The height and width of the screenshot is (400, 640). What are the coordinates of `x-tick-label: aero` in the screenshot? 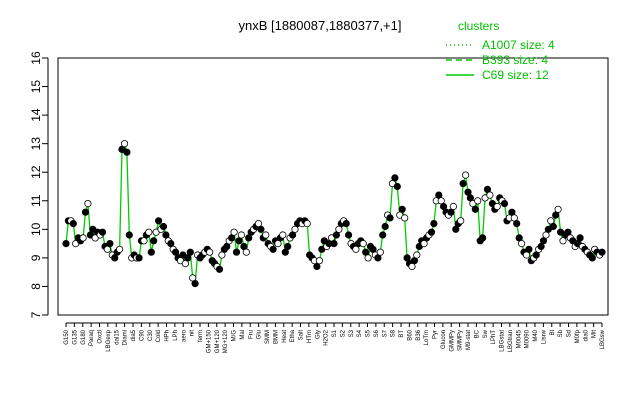 It's located at (184, 335).